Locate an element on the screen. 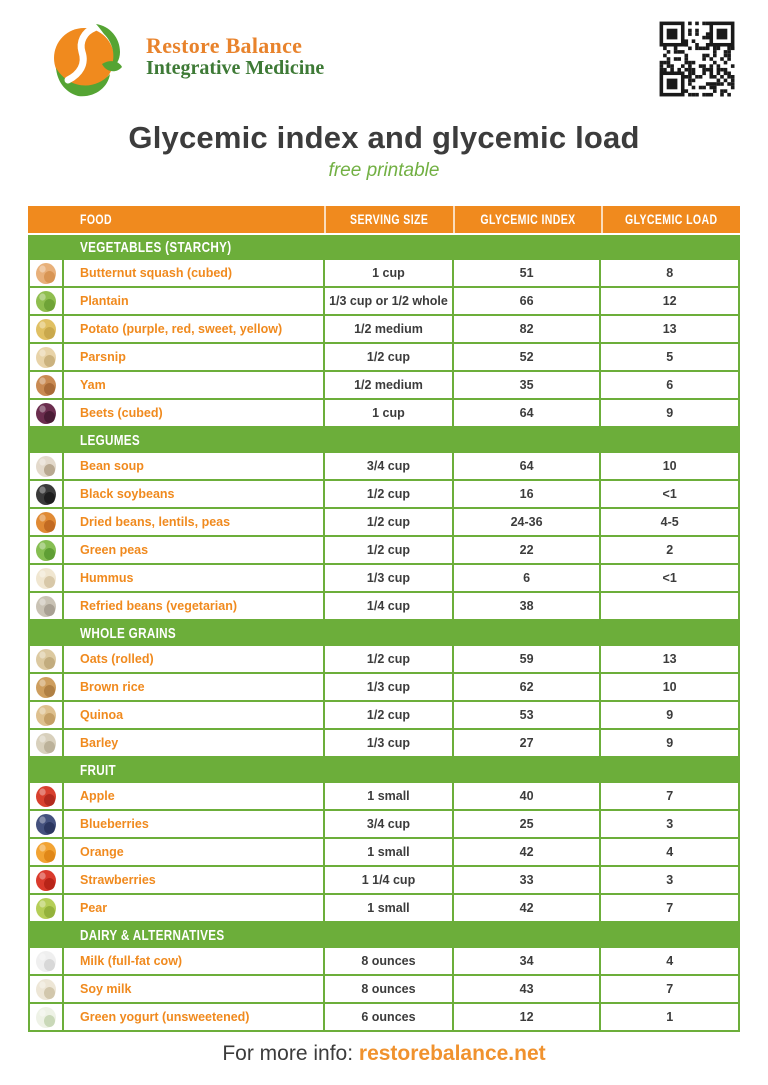  glycemic-load-value-cell: 10 is located at coordinates (670, 467).